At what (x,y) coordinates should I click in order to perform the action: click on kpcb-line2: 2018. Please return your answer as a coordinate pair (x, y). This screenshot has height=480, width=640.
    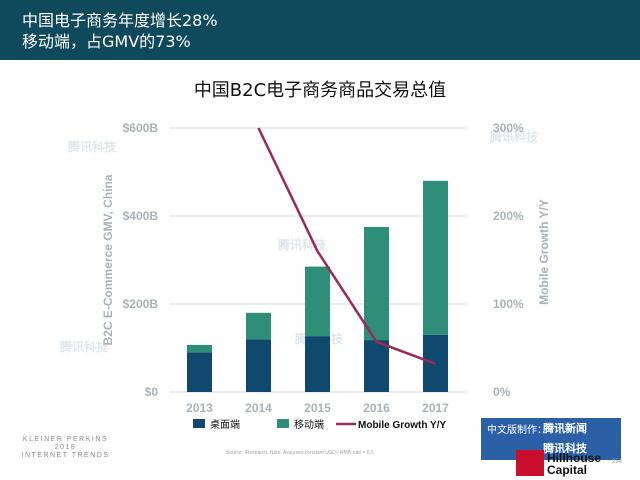
    Looking at the image, I should click on (65, 447).